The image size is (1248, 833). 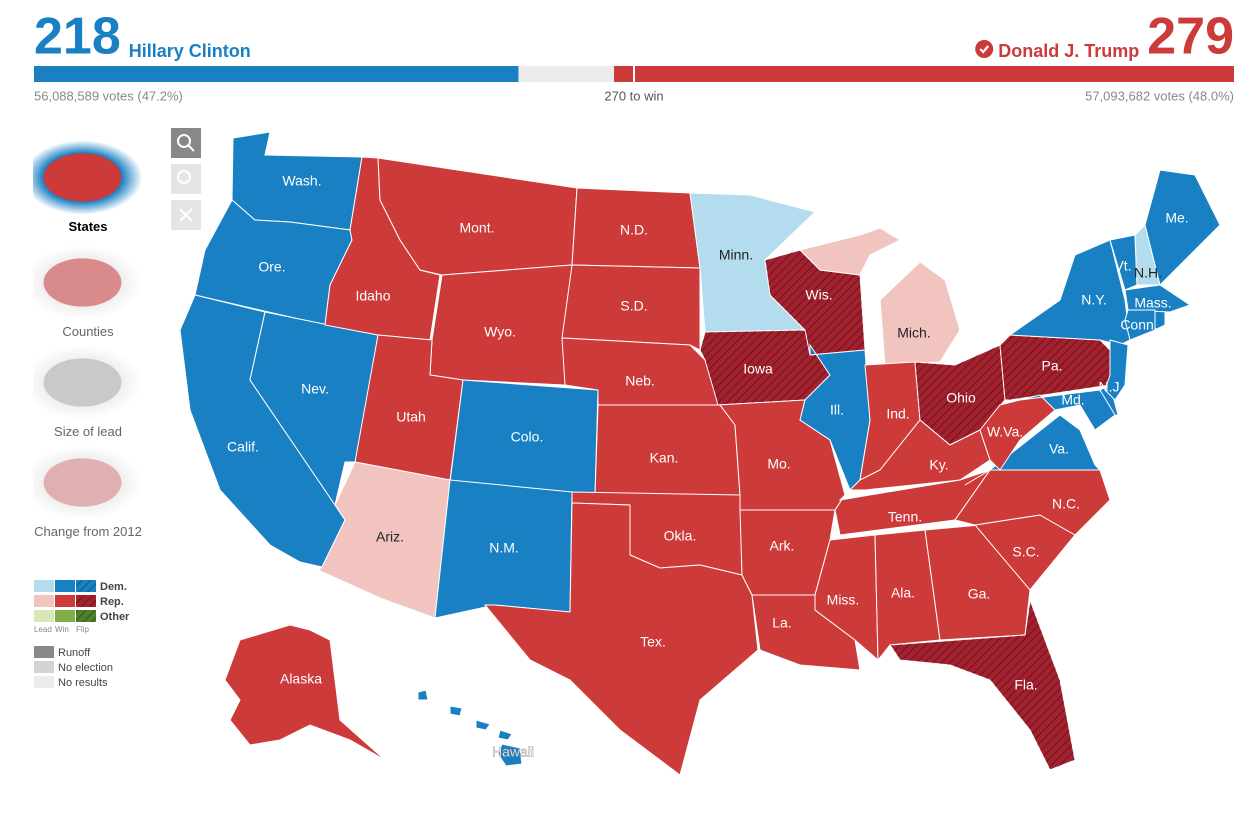 What do you see at coordinates (191, 148) in the screenshot?
I see `zoom-in-icon` at bounding box center [191, 148].